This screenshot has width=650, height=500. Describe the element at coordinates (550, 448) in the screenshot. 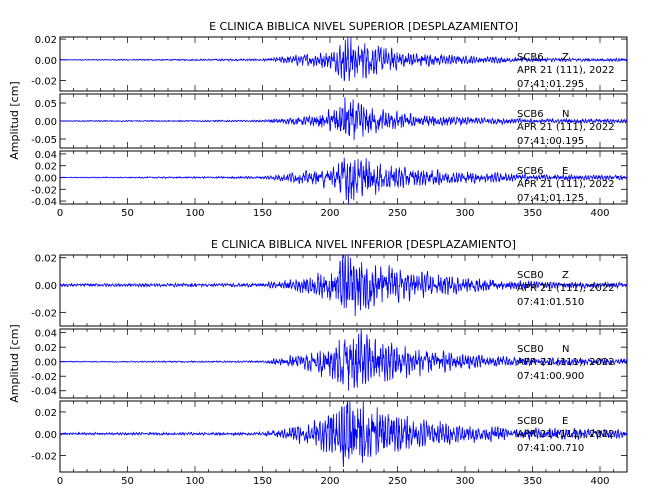

I see `time-label: 07:41:00.710` at that location.